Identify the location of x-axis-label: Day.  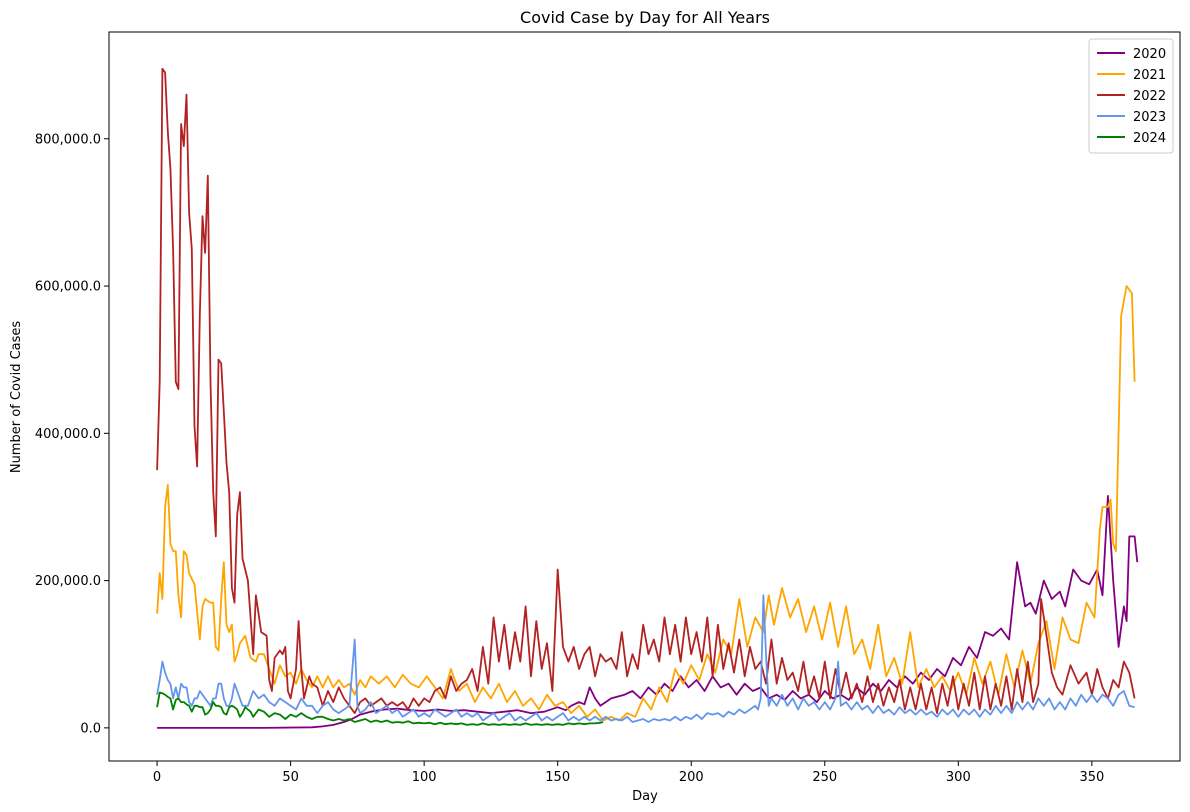
(645, 796).